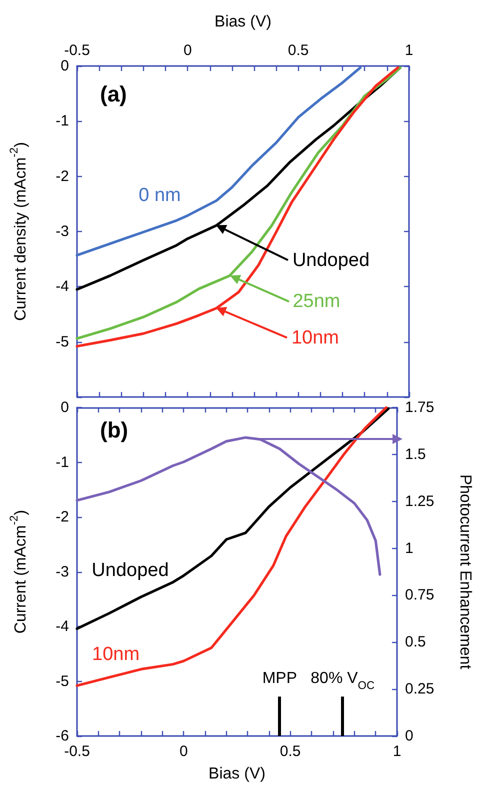 The width and height of the screenshot is (481, 792). I want to click on y2-tick-label: 1.75, so click(419, 407).